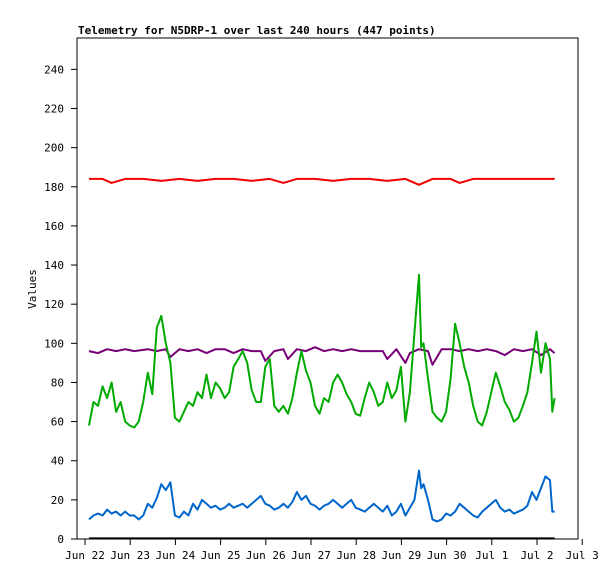 The height and width of the screenshot is (579, 615). Describe the element at coordinates (54, 69) in the screenshot. I see `y-tick-label: 240` at that location.